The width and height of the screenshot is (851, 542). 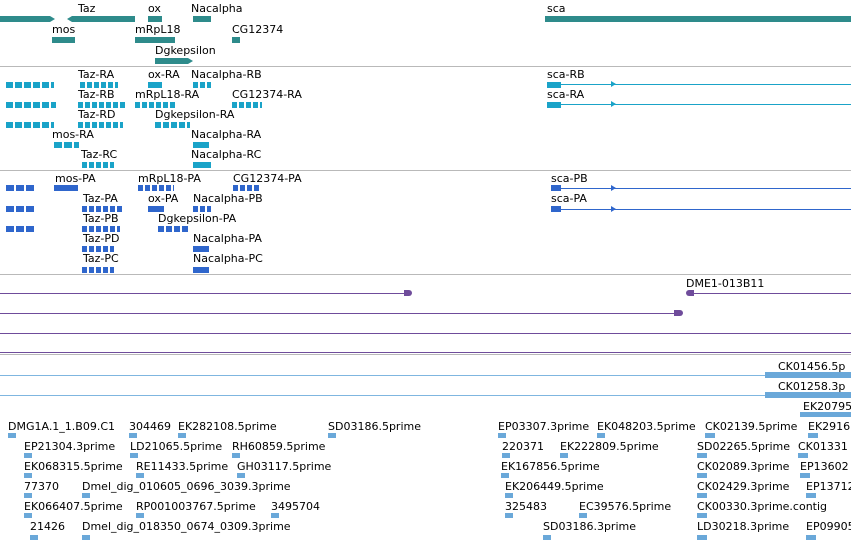 What do you see at coordinates (228, 258) in the screenshot?
I see `protein-label: Nacalpha-PC` at bounding box center [228, 258].